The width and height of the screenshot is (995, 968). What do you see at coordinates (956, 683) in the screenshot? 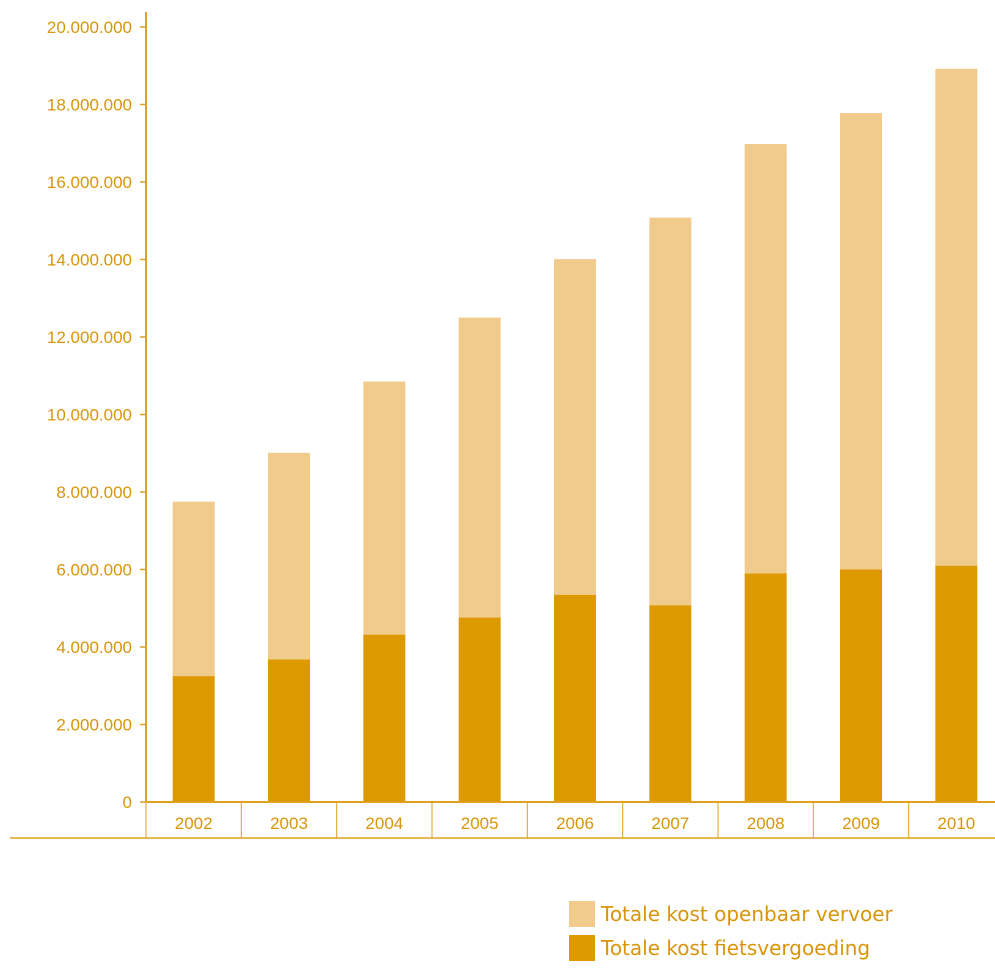
I see `bar-fietsvergoeding-2010` at bounding box center [956, 683].